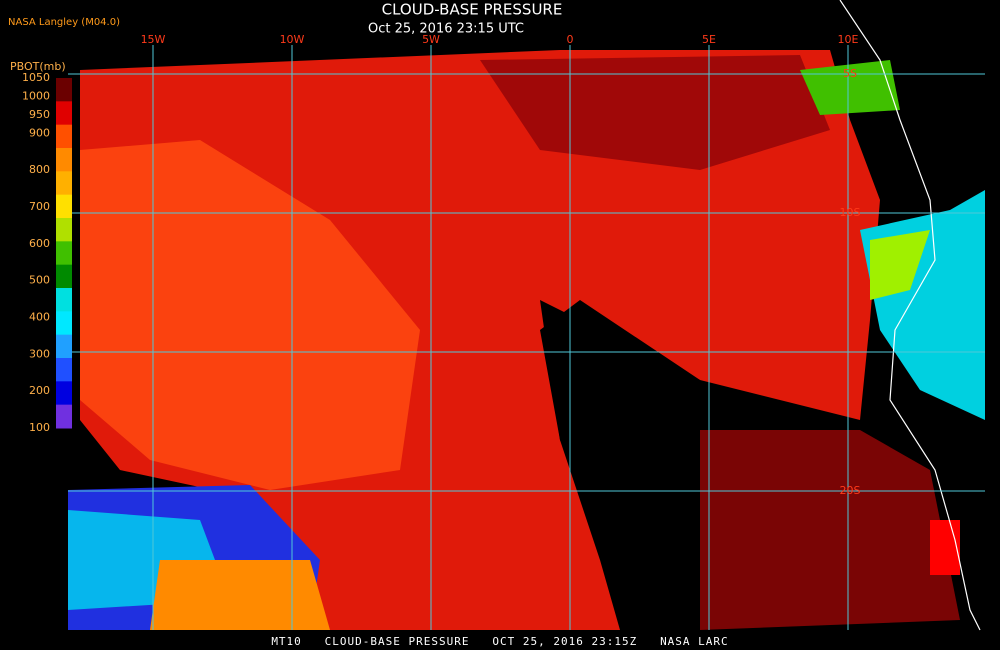  I want to click on lon-label: 0, so click(570, 39).